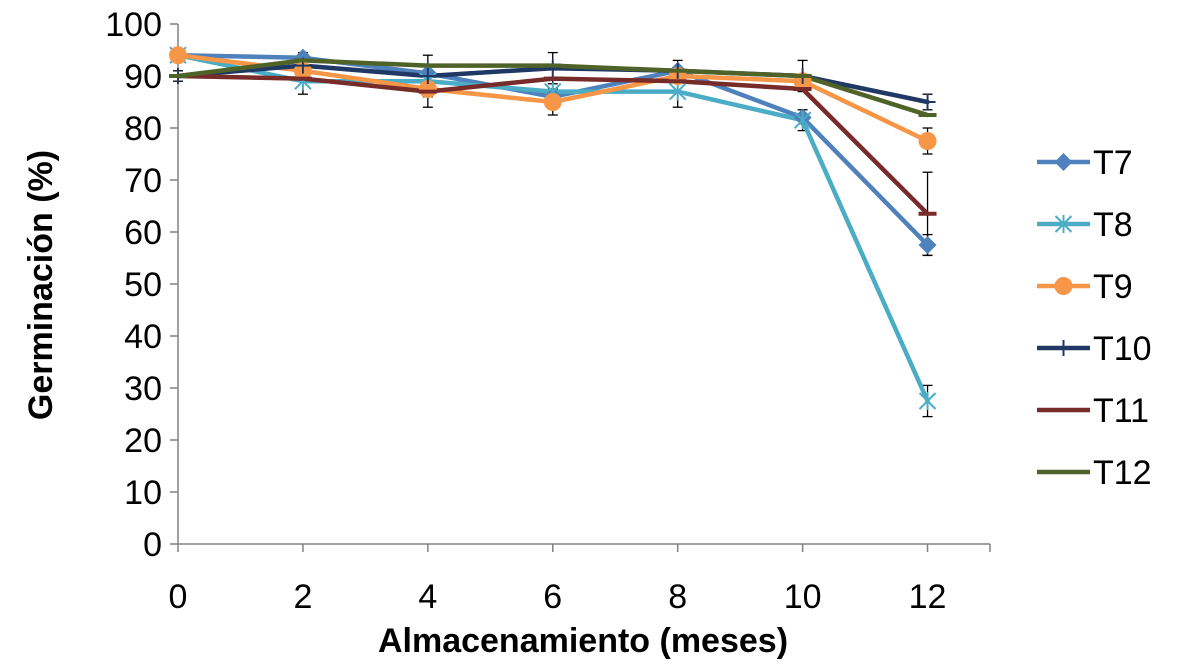  Describe the element at coordinates (143, 233) in the screenshot. I see `y-tick-label: 60` at that location.